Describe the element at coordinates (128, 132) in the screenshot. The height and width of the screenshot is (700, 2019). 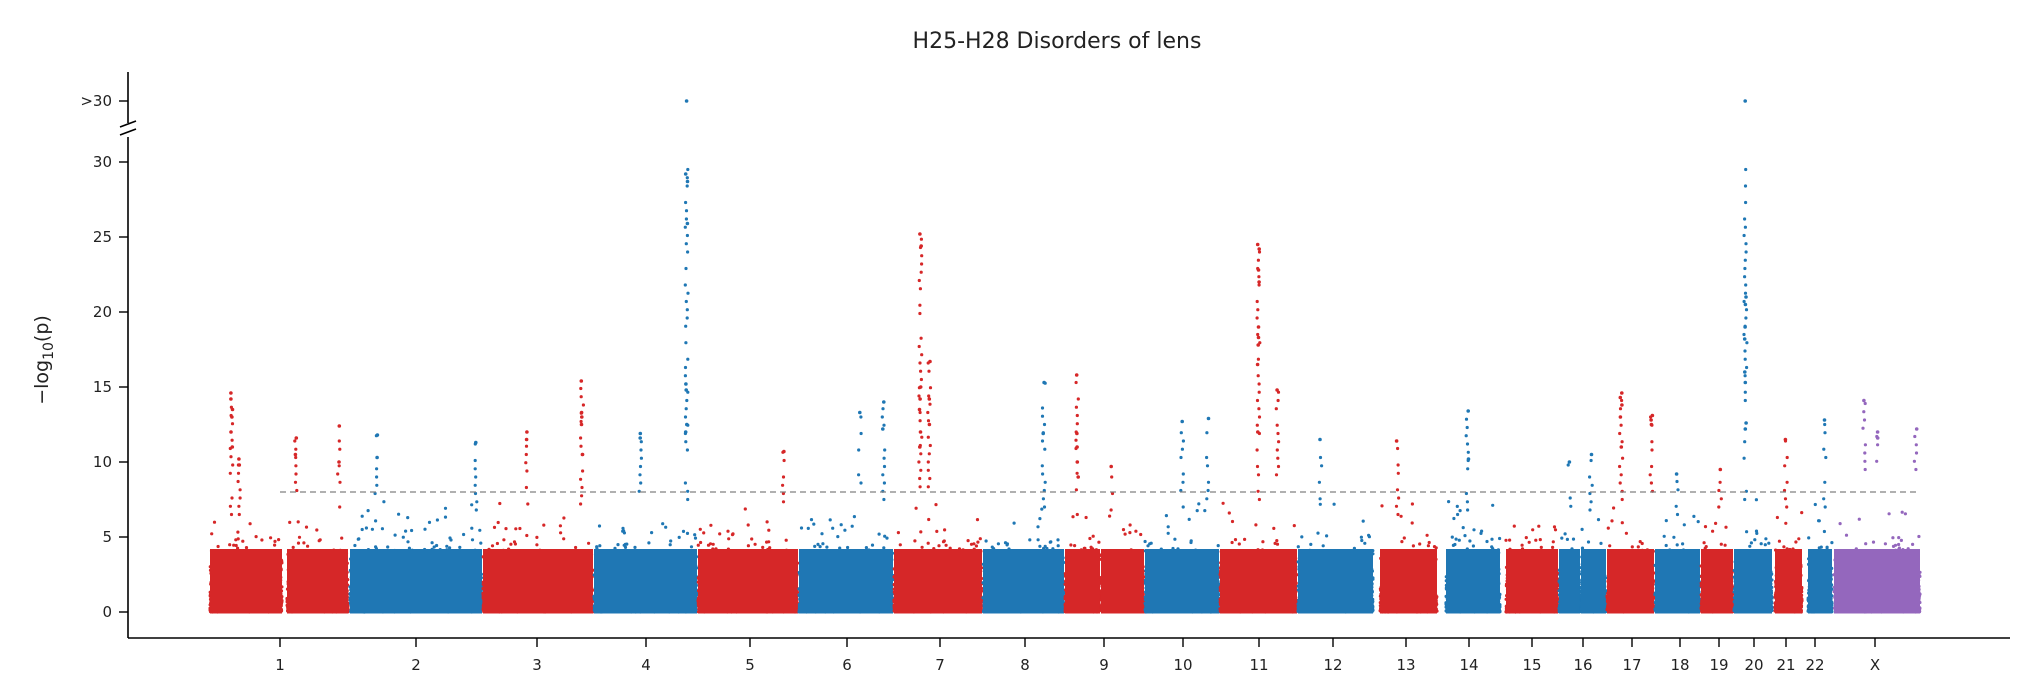
I see `axis-break-mark-bottom` at that location.